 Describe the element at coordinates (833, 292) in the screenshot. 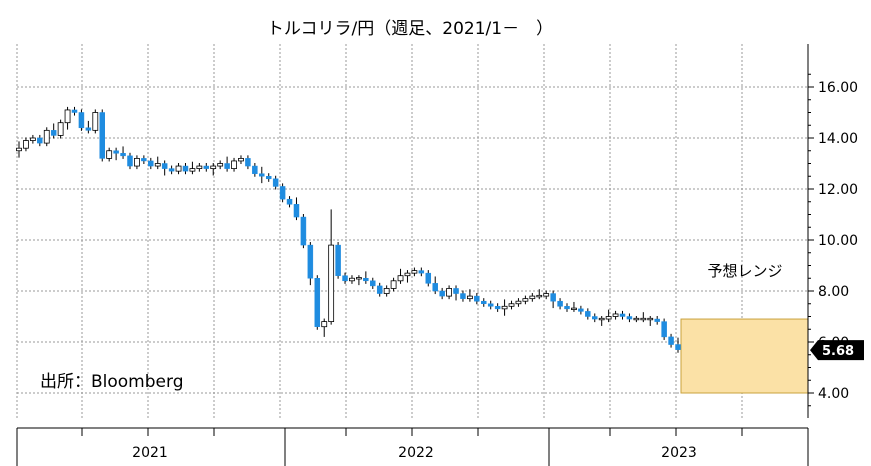

I see `y-tick-label: 8.00` at that location.